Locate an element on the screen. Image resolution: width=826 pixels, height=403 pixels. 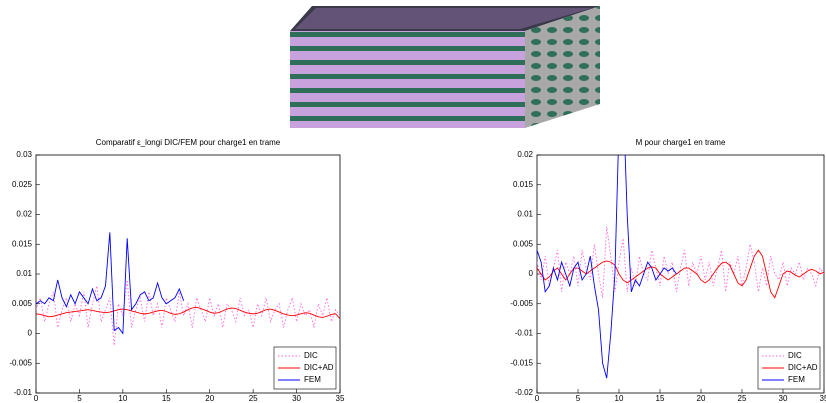
specimen-3d is located at coordinates (445, 67).